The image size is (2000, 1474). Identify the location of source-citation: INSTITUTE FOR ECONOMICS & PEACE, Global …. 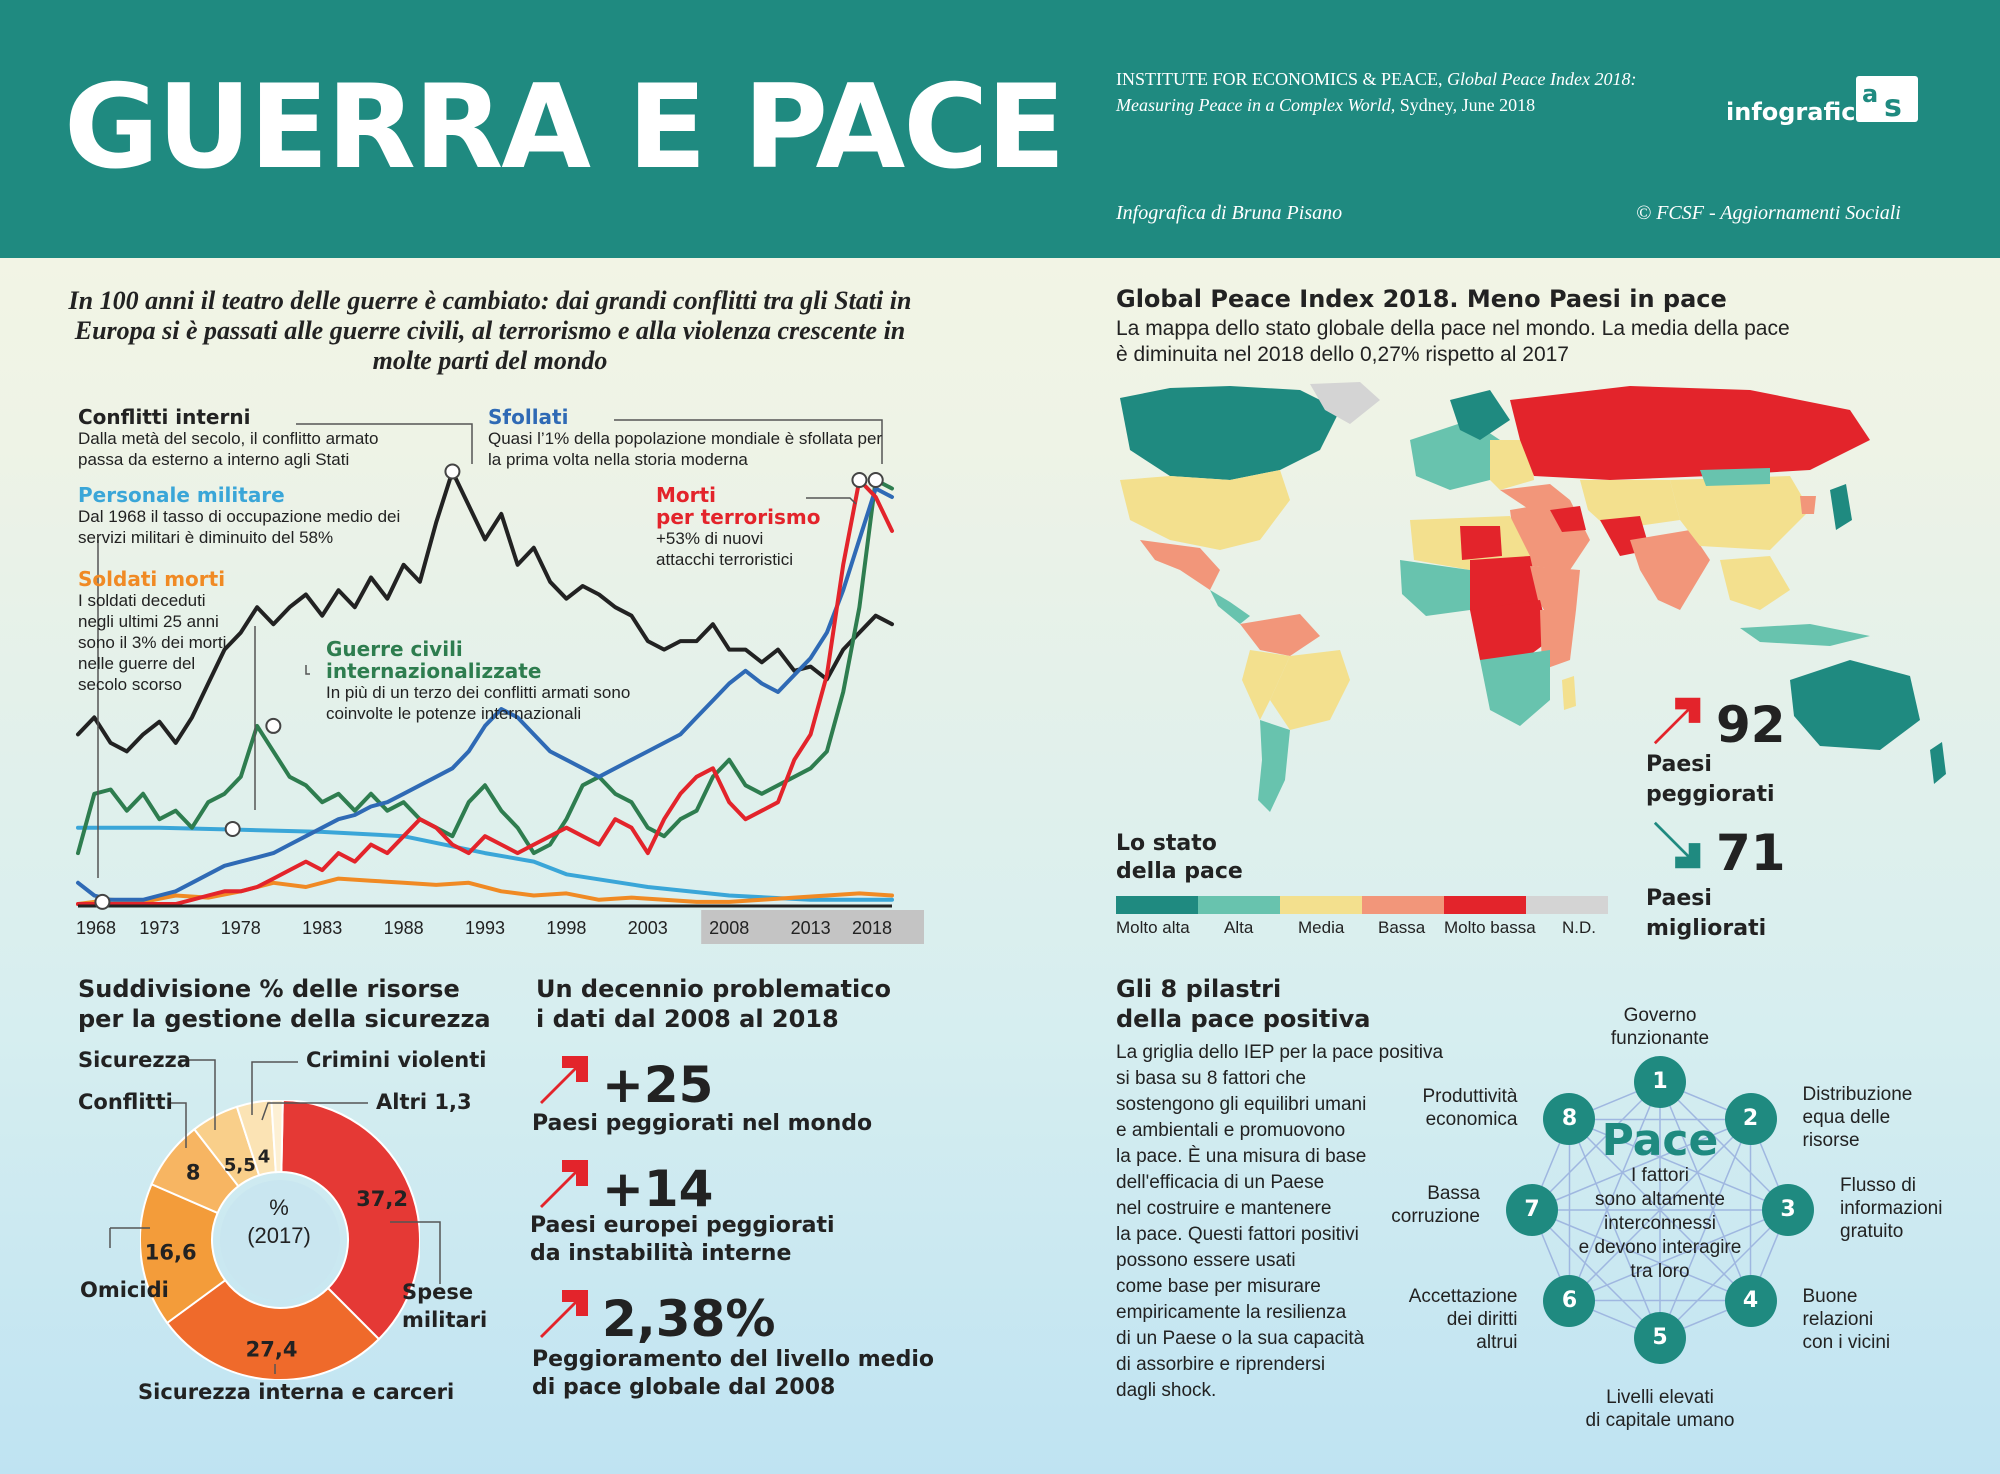
(1396, 92).